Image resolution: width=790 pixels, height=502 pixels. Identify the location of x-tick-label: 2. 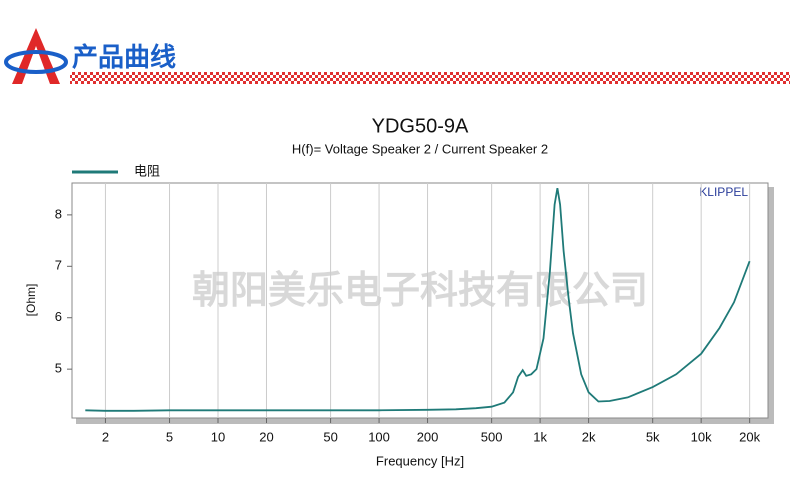
(105, 436).